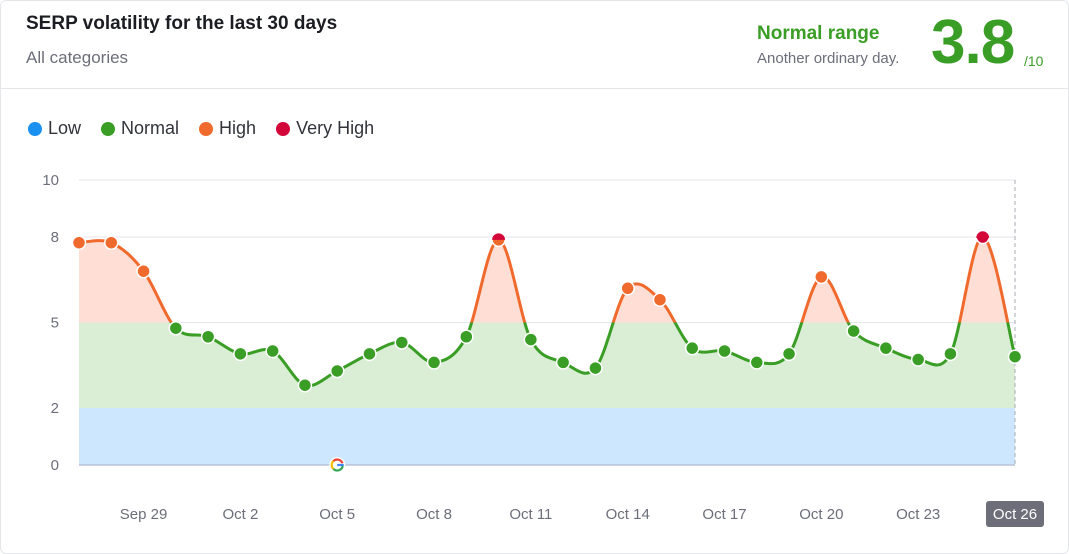  What do you see at coordinates (150, 128) in the screenshot?
I see `legend-label-normal: Normal` at bounding box center [150, 128].